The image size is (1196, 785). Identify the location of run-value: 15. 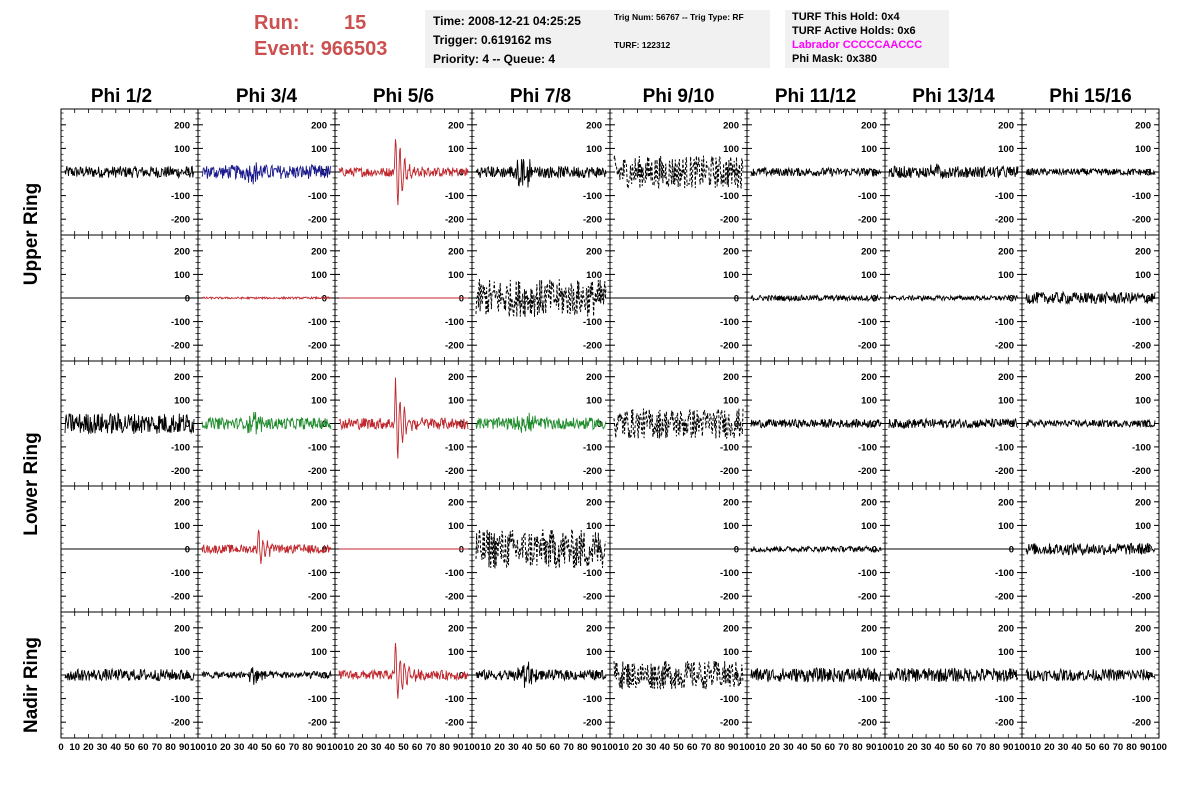
(355, 23).